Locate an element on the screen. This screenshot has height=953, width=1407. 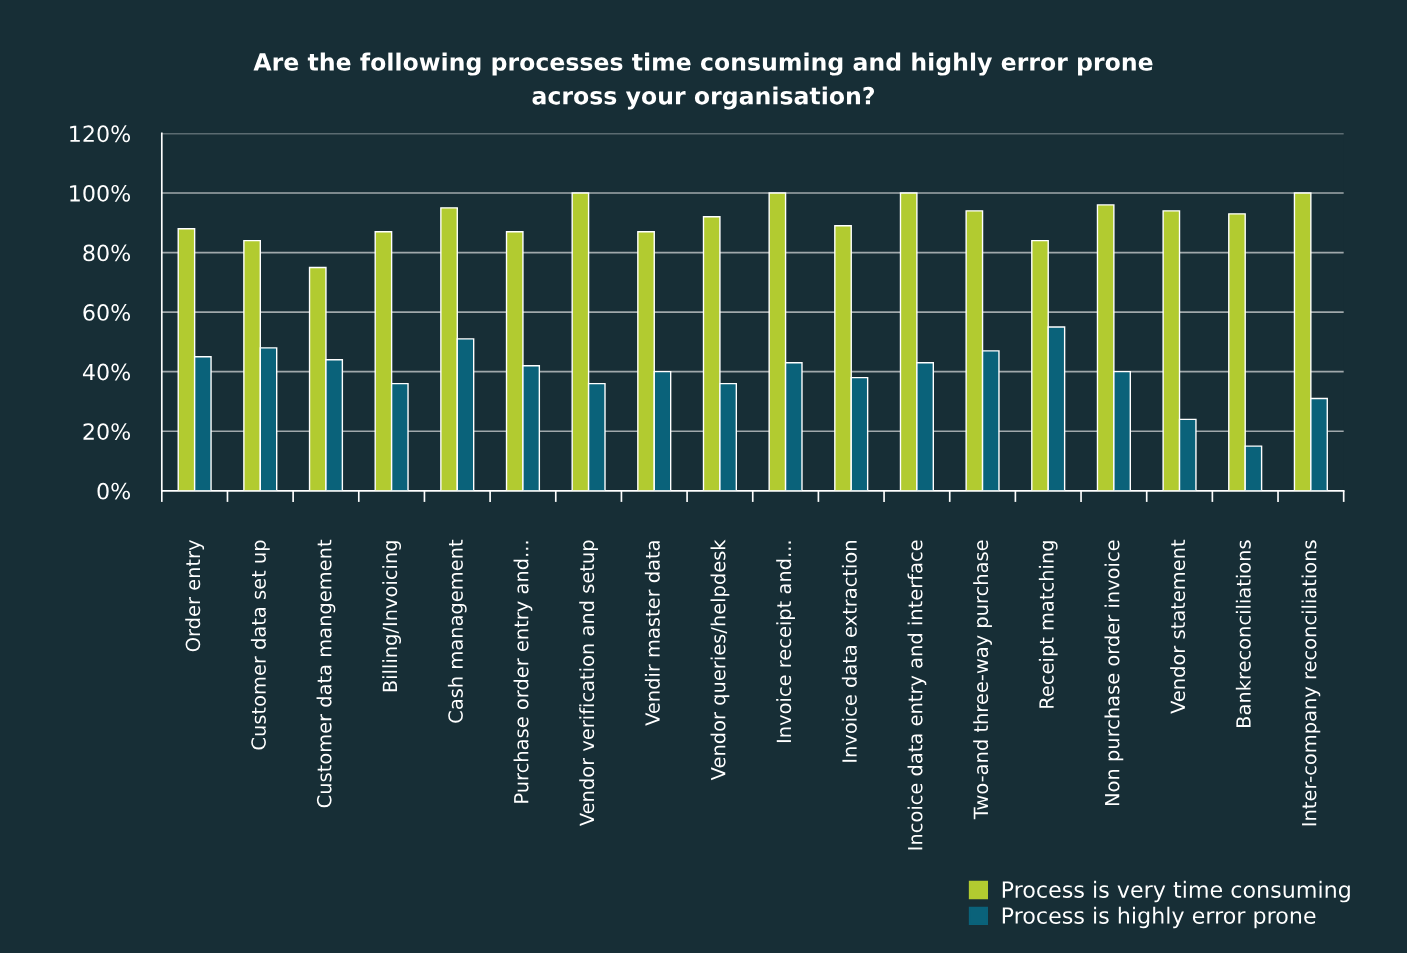
x-tick-label: Incoice data entry and interface is located at coordinates (917, 695).